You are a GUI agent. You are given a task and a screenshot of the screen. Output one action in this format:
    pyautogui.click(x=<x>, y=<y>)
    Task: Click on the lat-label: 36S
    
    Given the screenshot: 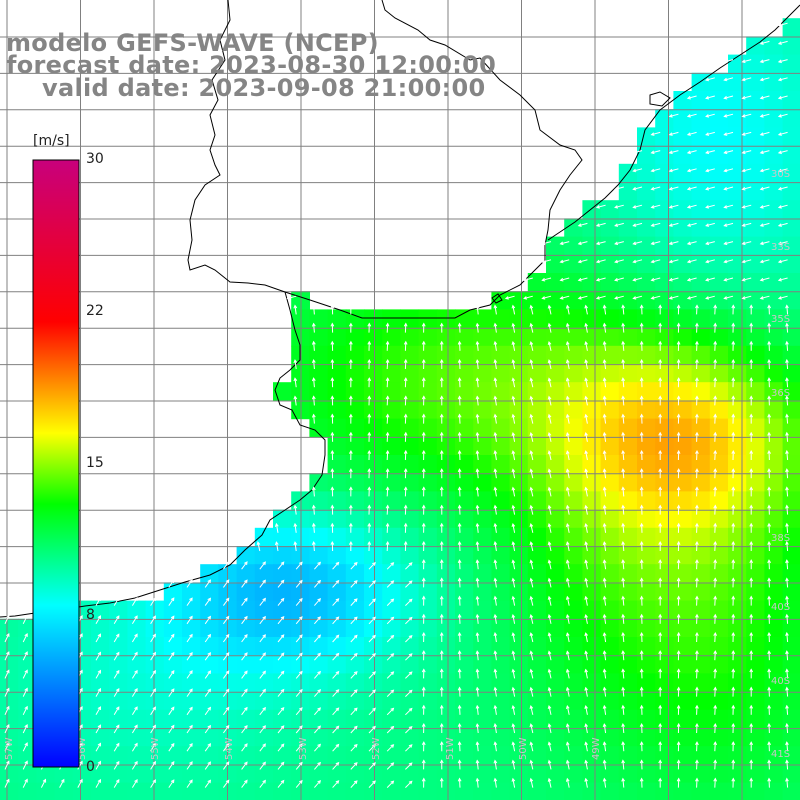 What is the action you would take?
    pyautogui.click(x=780, y=393)
    